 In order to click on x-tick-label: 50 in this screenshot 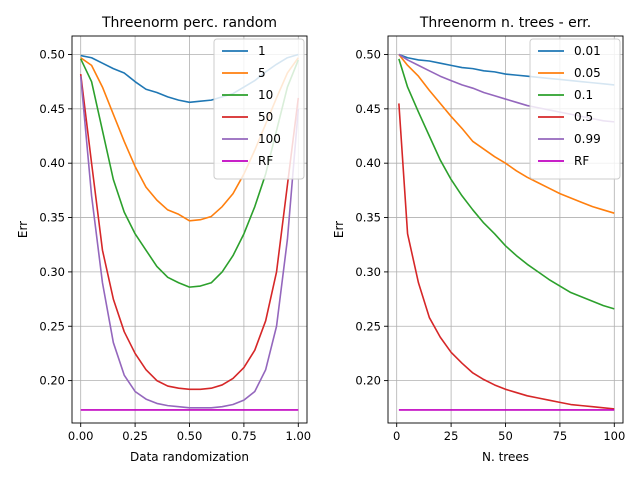, I will do `click(505, 436)`.